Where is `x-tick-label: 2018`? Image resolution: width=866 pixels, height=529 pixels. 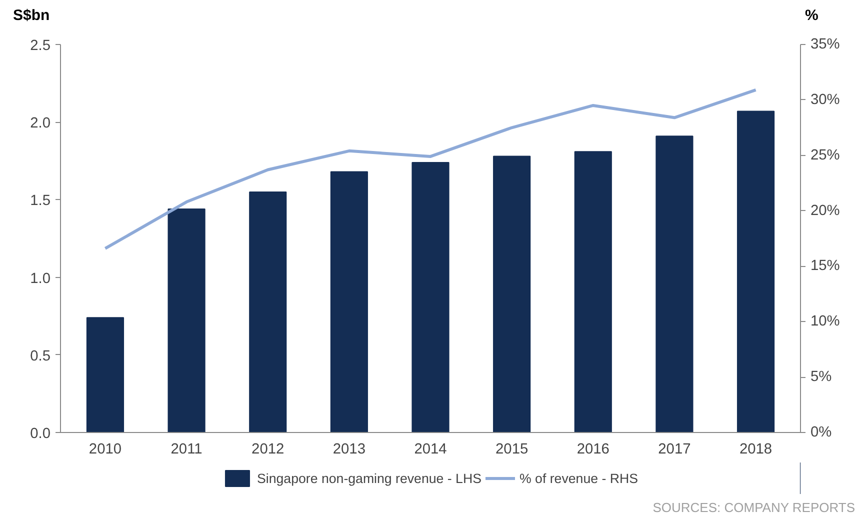 x-tick-label: 2018 is located at coordinates (755, 450).